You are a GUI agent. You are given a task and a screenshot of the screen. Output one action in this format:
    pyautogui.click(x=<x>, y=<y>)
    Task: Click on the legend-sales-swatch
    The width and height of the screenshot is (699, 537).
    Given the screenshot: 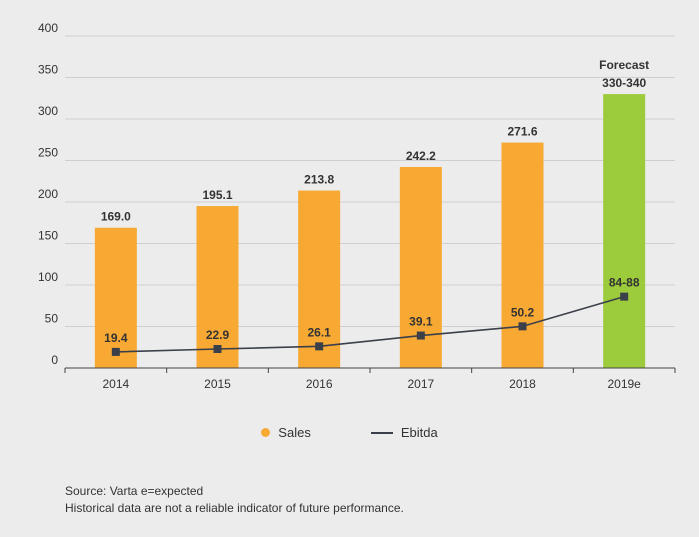 What is the action you would take?
    pyautogui.click(x=266, y=432)
    